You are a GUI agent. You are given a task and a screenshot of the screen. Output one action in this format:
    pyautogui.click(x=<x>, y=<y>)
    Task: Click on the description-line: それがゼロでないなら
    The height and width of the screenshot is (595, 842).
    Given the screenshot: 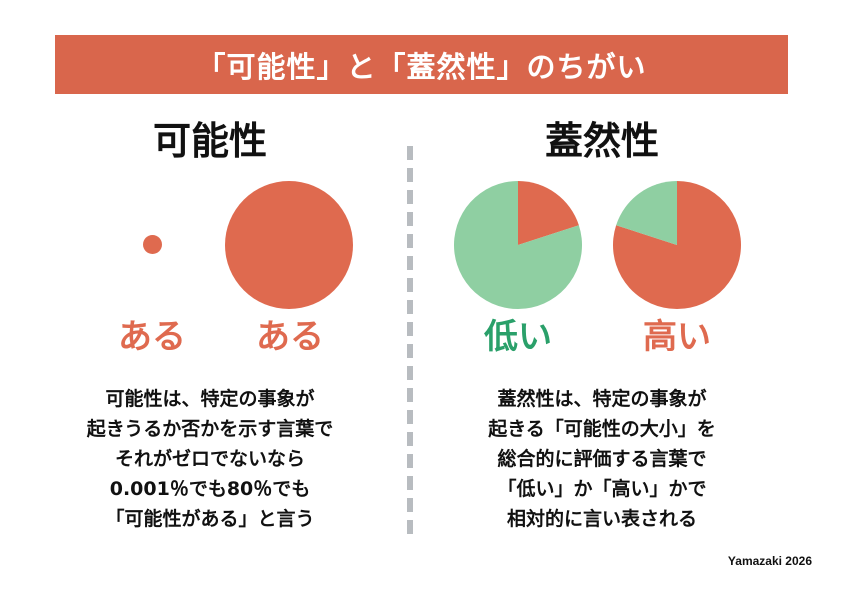 What is the action you would take?
    pyautogui.click(x=209, y=459)
    